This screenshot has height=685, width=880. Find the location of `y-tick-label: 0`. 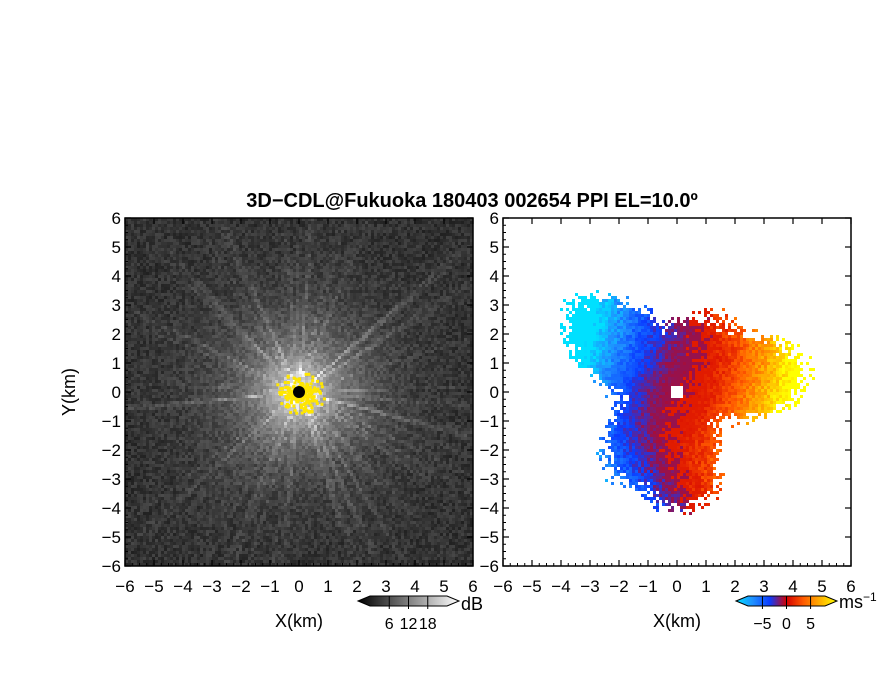

y-tick-label: 0 is located at coordinates (494, 392).